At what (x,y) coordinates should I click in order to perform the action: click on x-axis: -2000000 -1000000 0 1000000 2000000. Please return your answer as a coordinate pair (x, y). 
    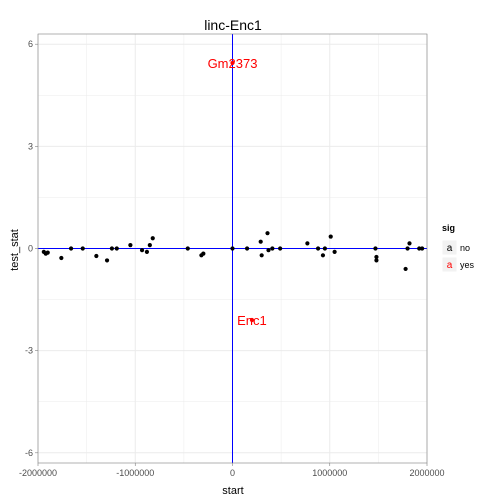
    Looking at the image, I should click on (232, 470).